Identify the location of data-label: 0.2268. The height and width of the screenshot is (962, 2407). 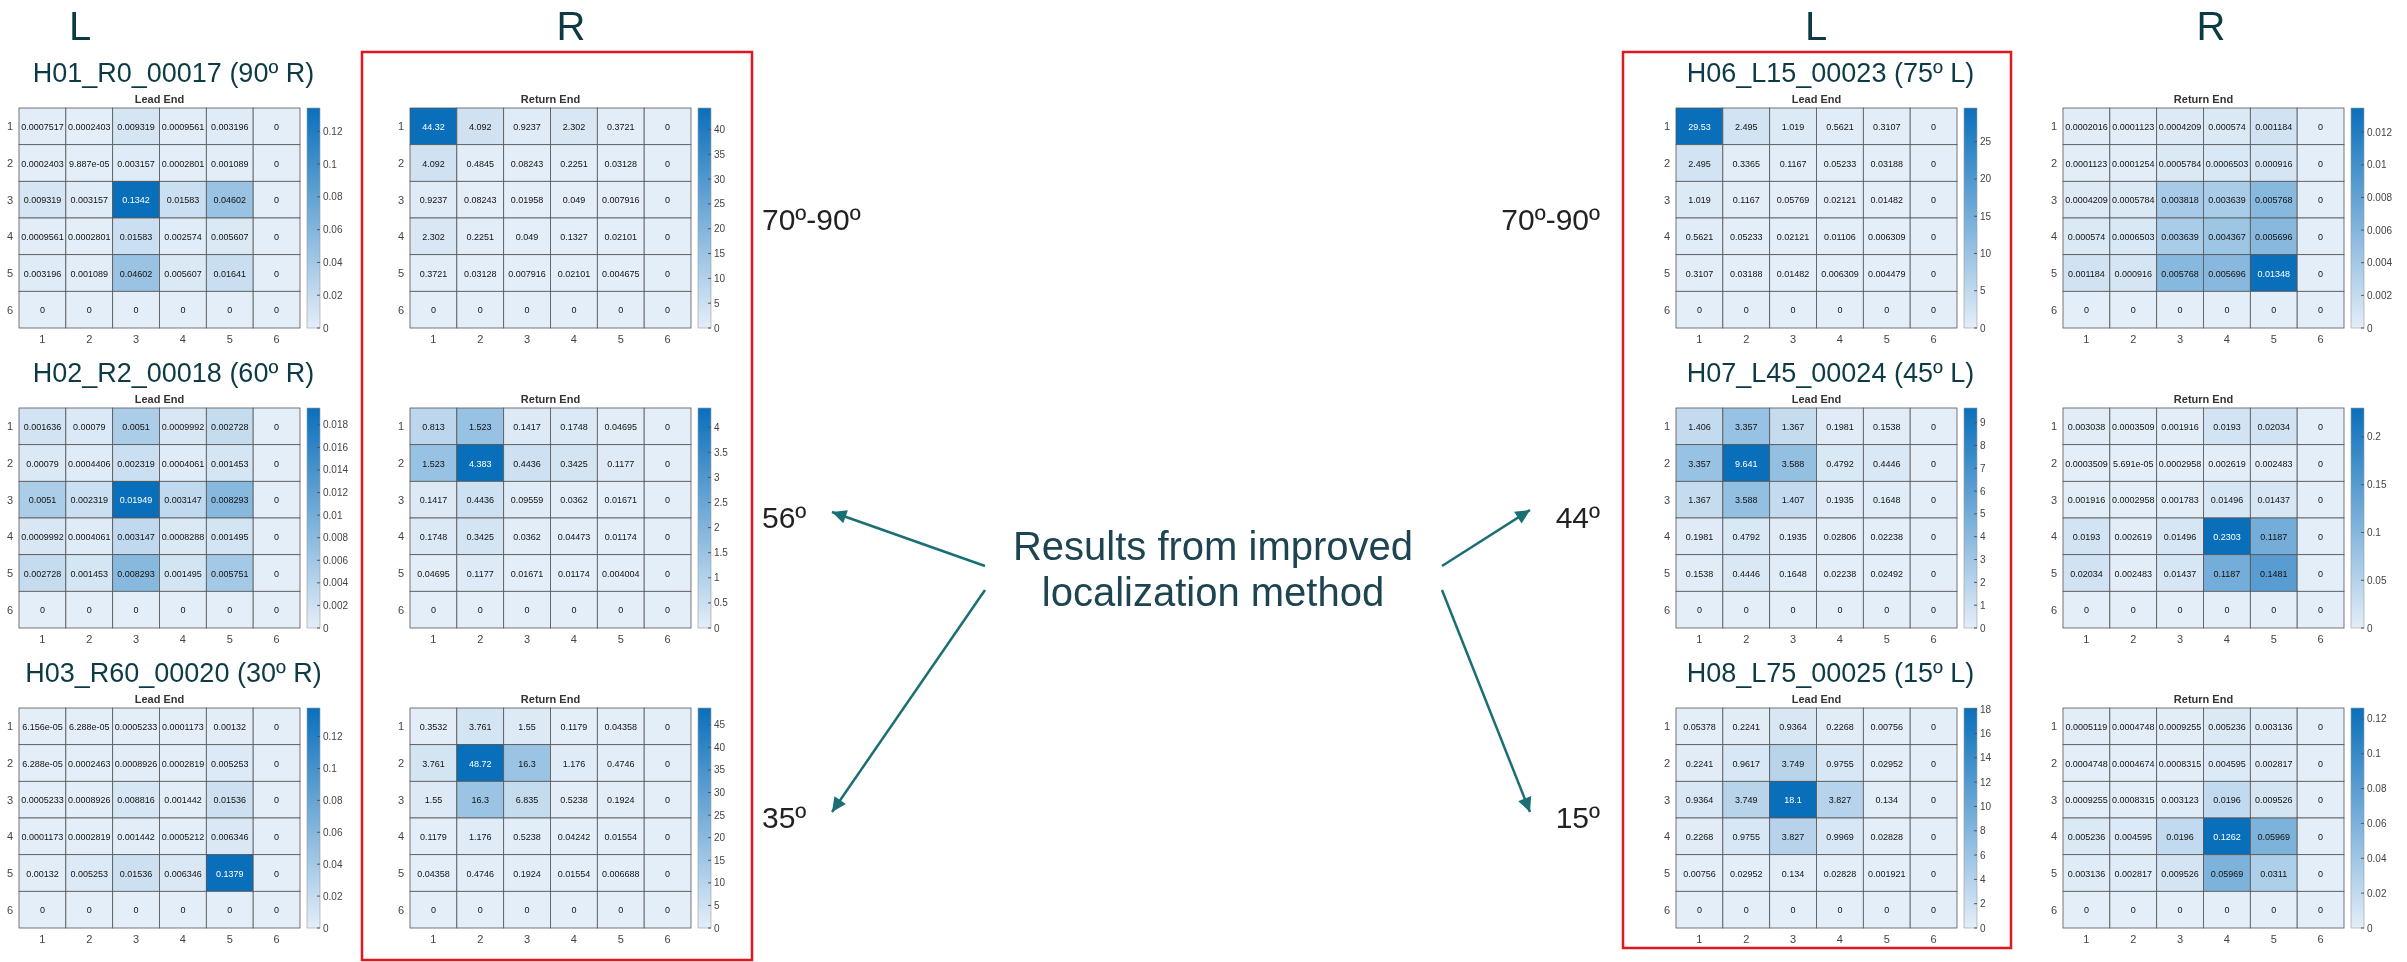
(1699, 836).